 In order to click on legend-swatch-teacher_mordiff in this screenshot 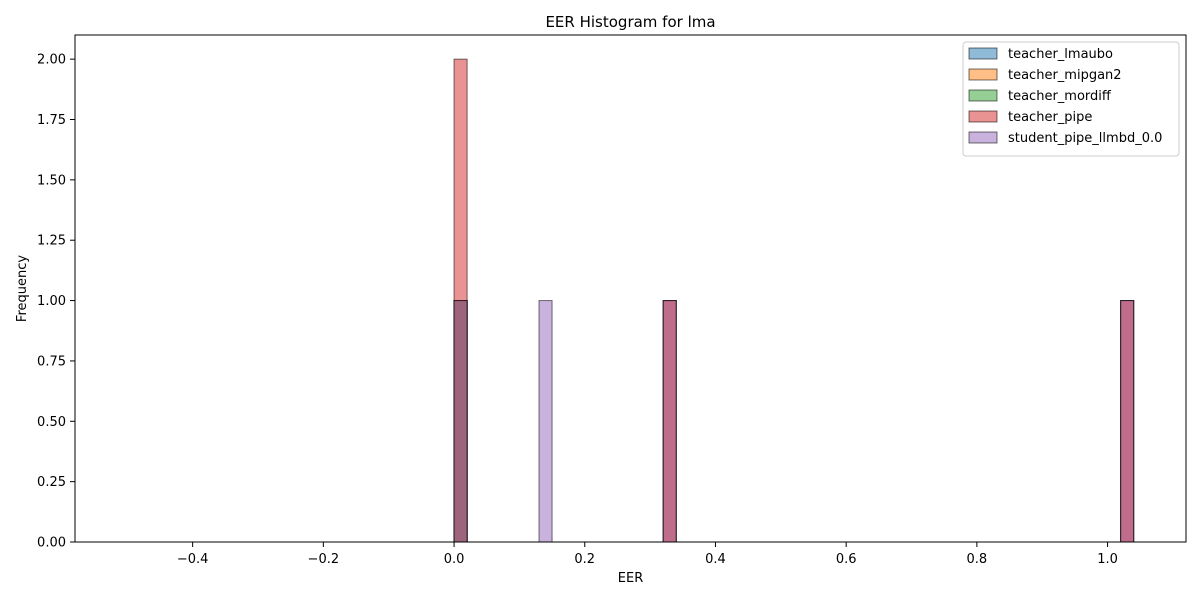, I will do `click(983, 95)`.